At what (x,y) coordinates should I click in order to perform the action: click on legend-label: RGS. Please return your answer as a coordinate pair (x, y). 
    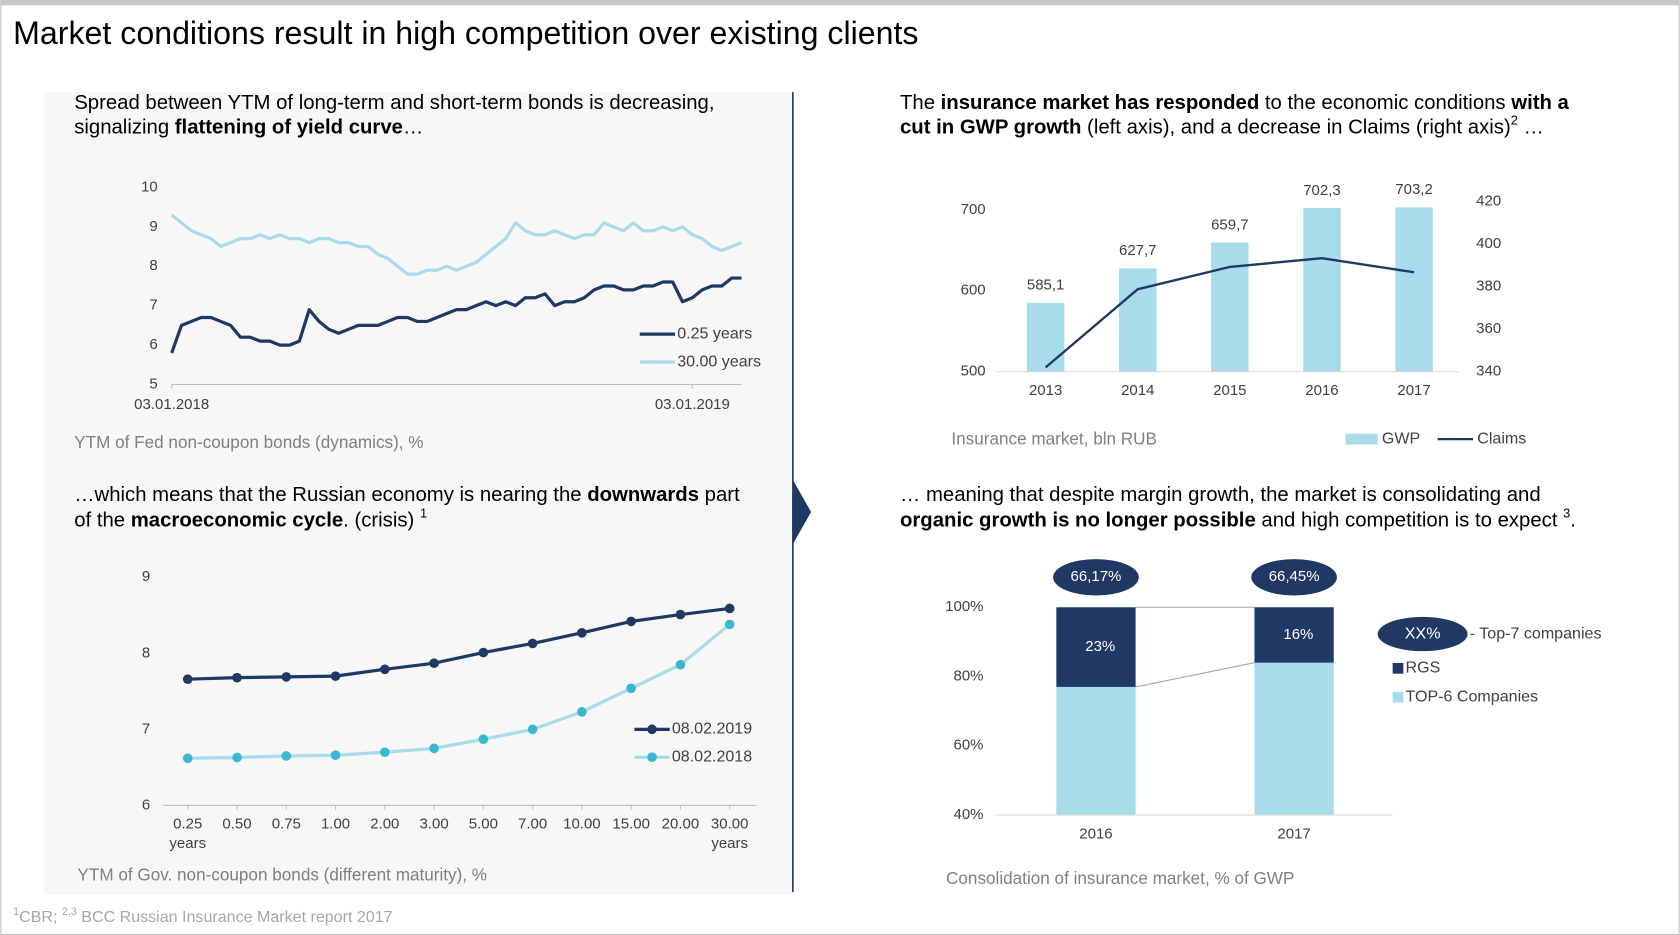
    Looking at the image, I should click on (1422, 668).